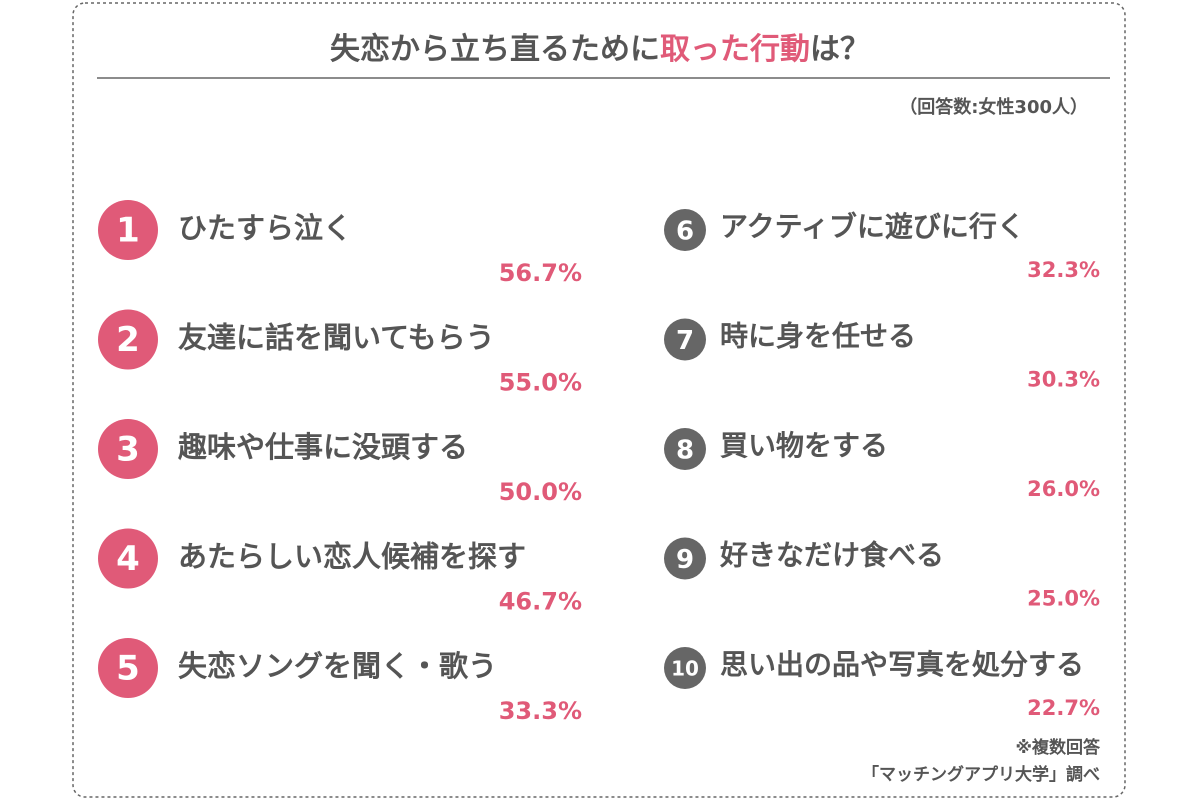 The height and width of the screenshot is (800, 1200). I want to click on item-percent: 22.7%, so click(1063, 708).